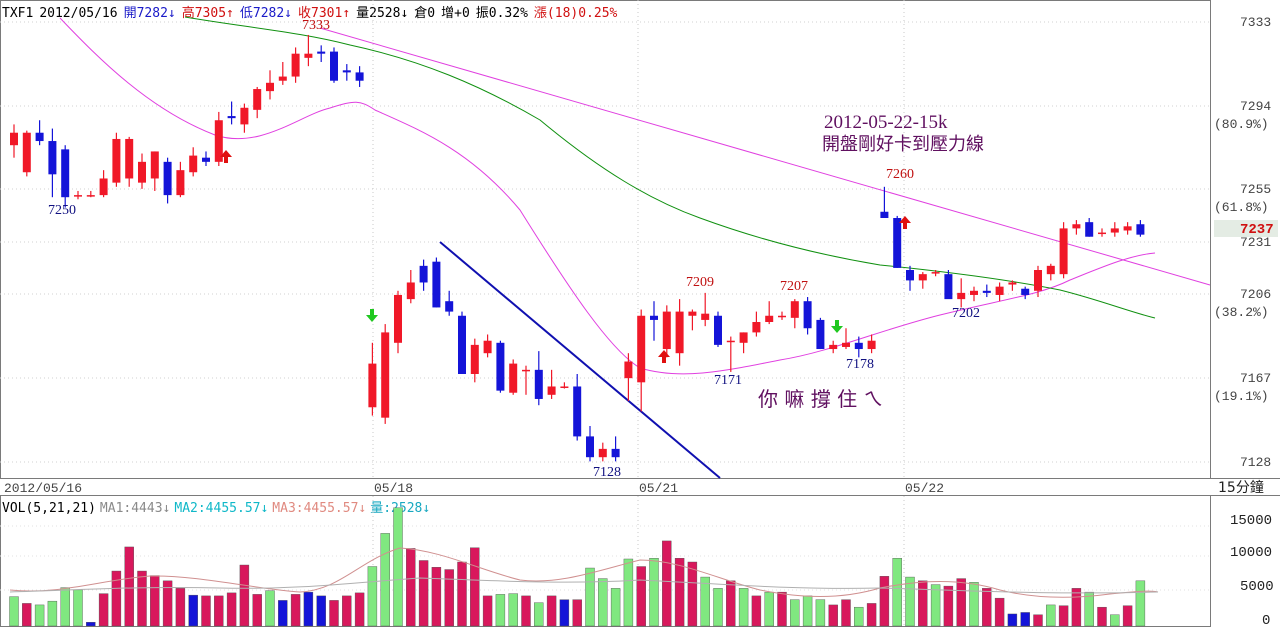 Image resolution: width=1280 pixels, height=632 pixels. I want to click on vol-indicator-name: VOL(5,21,21), so click(49, 508).